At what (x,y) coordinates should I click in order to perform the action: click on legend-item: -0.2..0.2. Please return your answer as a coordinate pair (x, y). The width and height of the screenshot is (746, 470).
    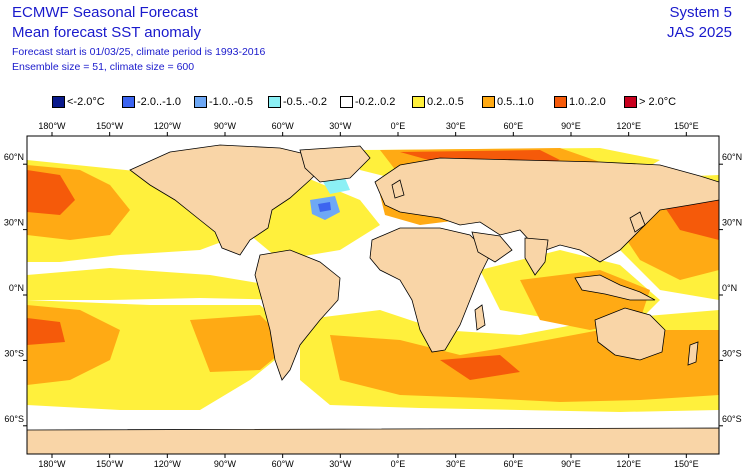
    Looking at the image, I should click on (367, 102).